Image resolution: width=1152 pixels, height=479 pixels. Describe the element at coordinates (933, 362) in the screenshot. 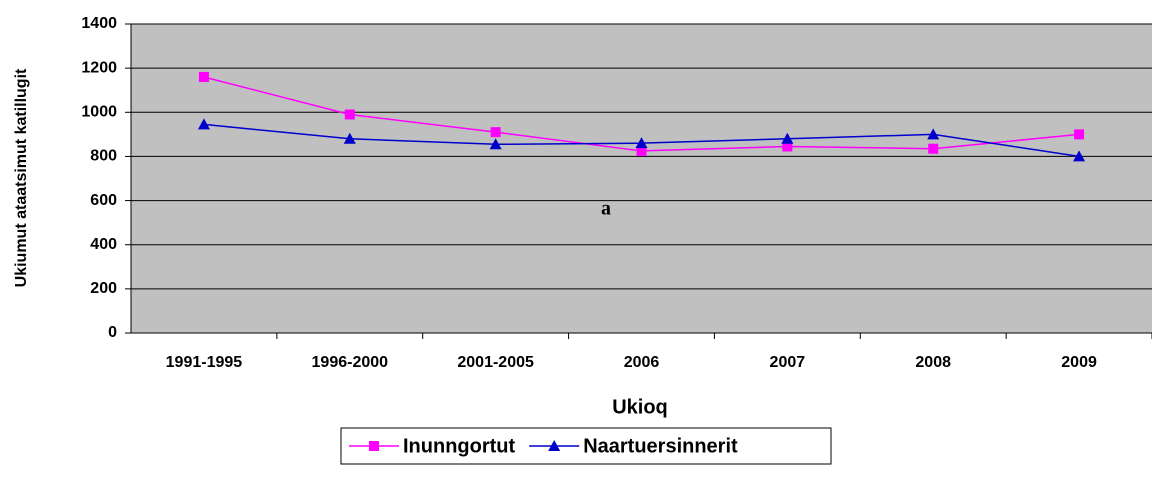

I see `x-tick-label: 2008` at that location.